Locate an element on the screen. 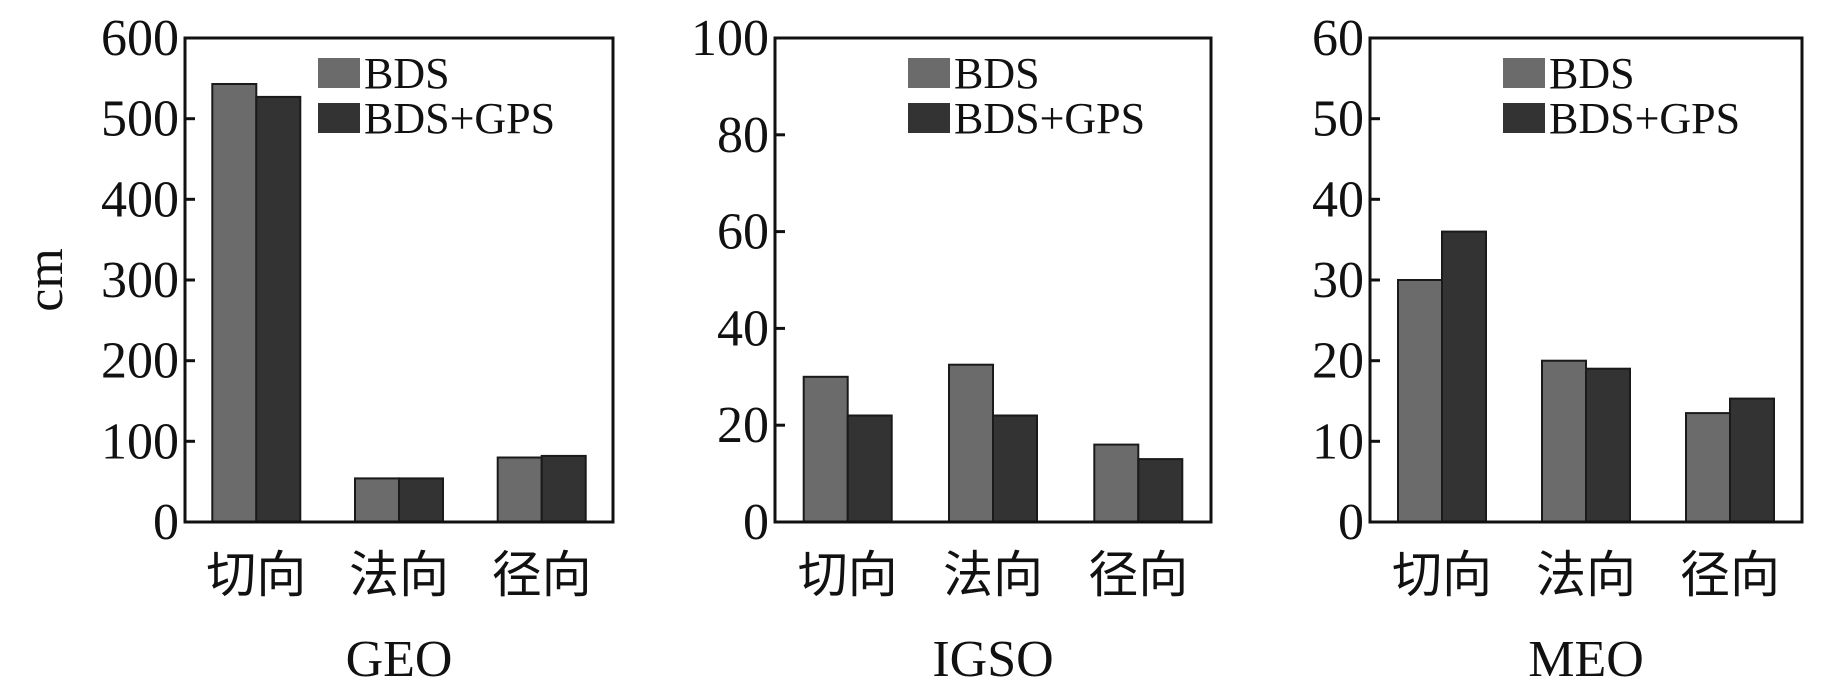 Image resolution: width=1843 pixels, height=685 pixels. geo-y-tick-label: 100 is located at coordinates (140, 441).